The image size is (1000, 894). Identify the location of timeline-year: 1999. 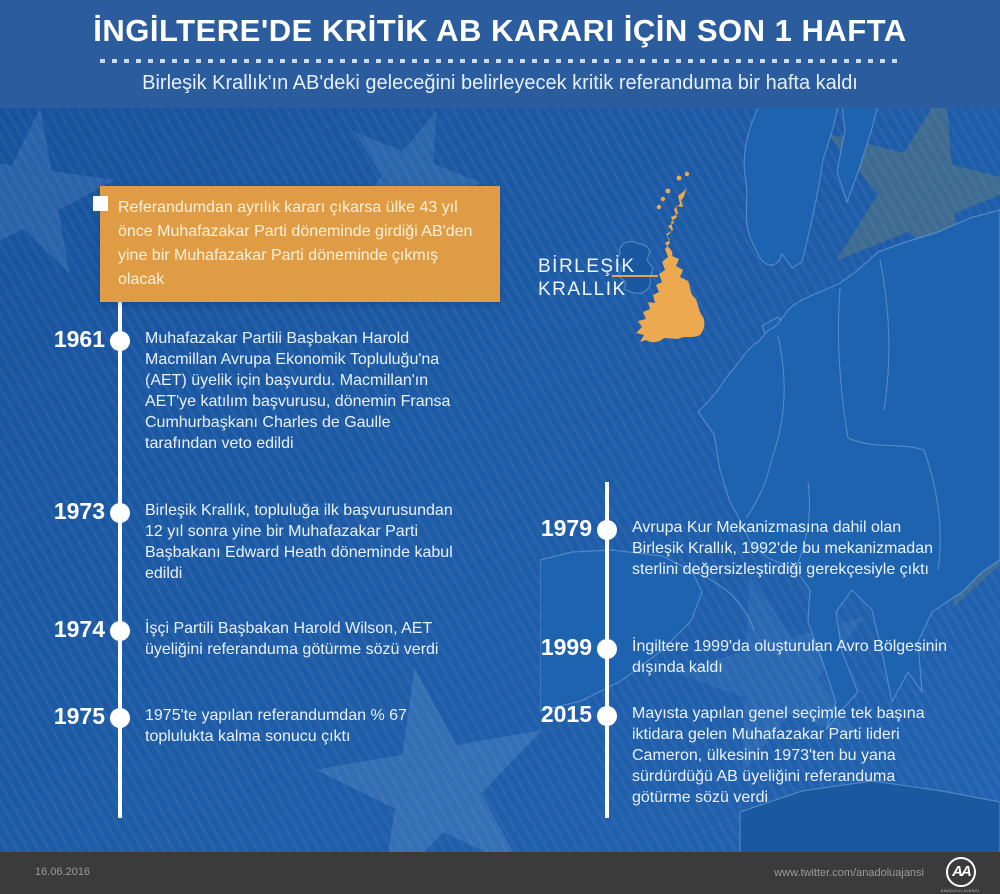
(566, 647).